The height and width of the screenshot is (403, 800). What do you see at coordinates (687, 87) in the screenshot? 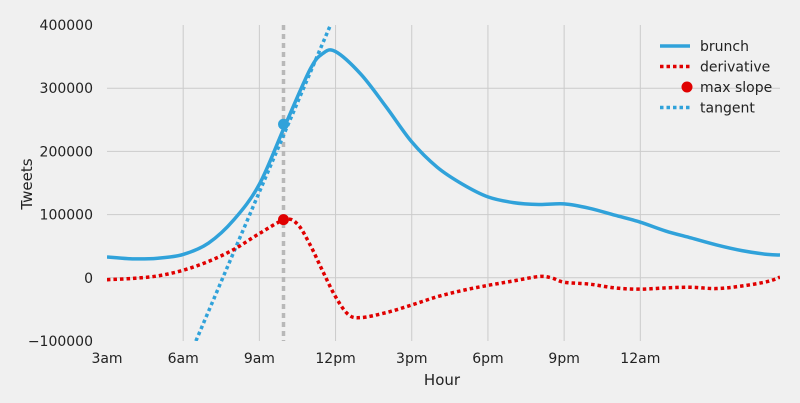
I see `legend-marker` at bounding box center [687, 87].